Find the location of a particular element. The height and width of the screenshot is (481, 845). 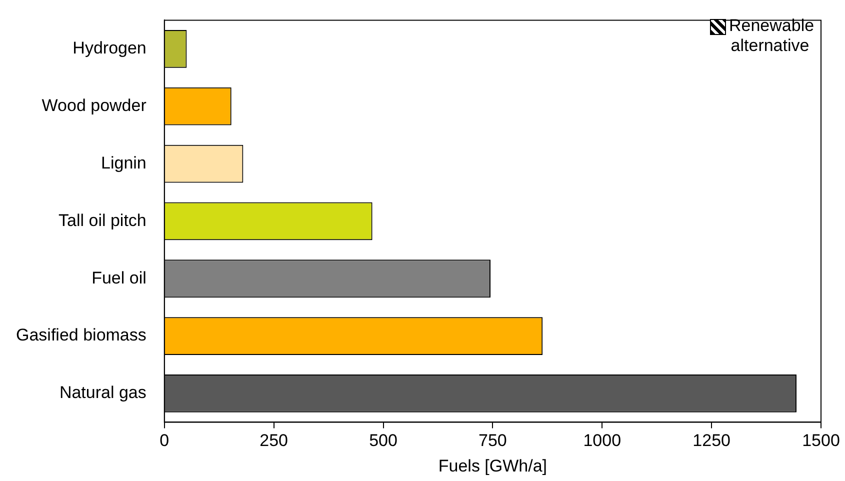

legend-label: Renewable alternative is located at coordinates (771, 36).